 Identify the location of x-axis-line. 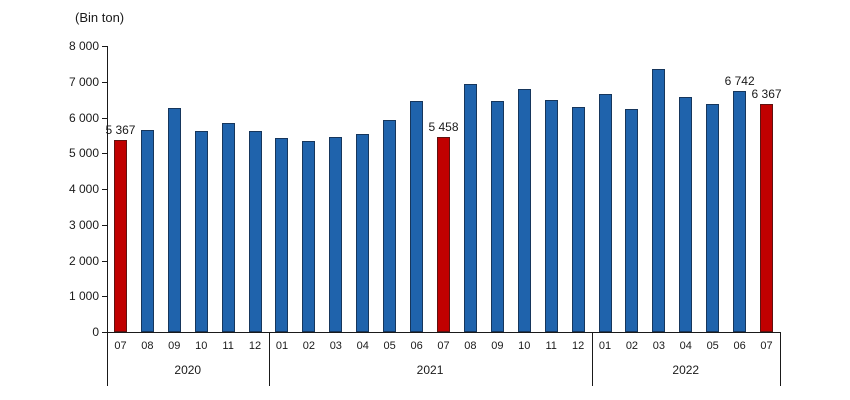
(443, 332).